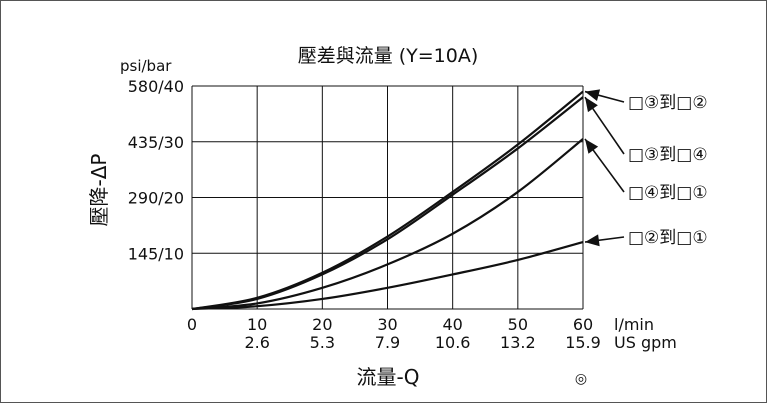  I want to click on x-tick-label-secondary: 13.2, so click(518, 342).